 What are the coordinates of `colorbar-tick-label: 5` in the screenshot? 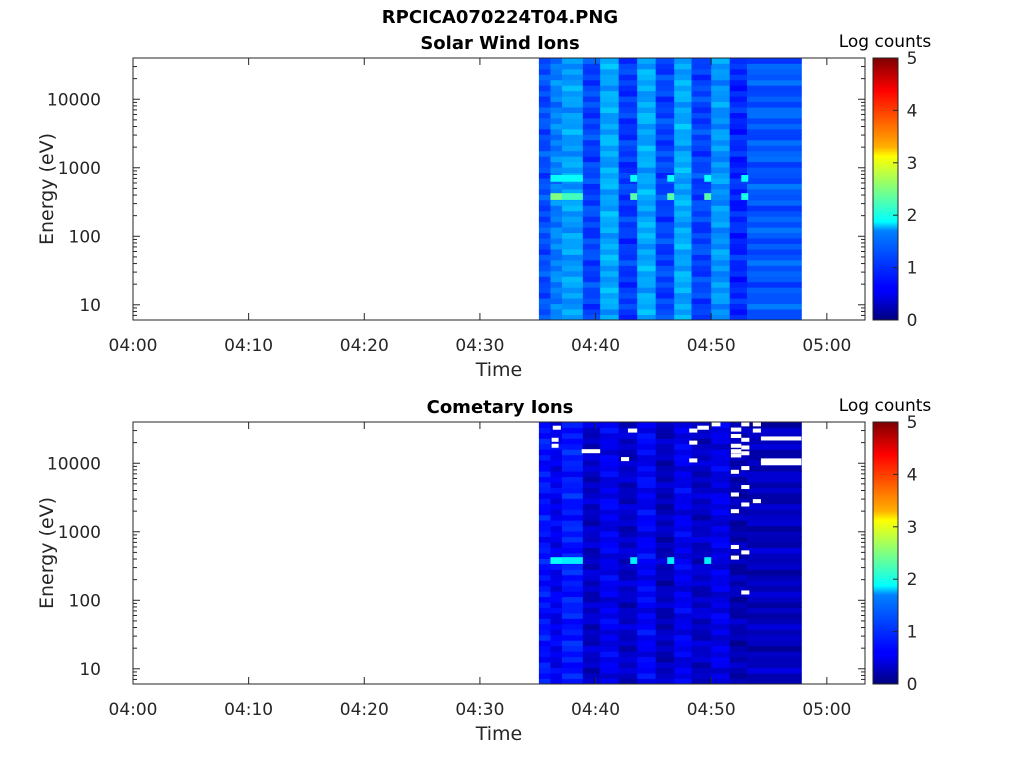 It's located at (912, 59).